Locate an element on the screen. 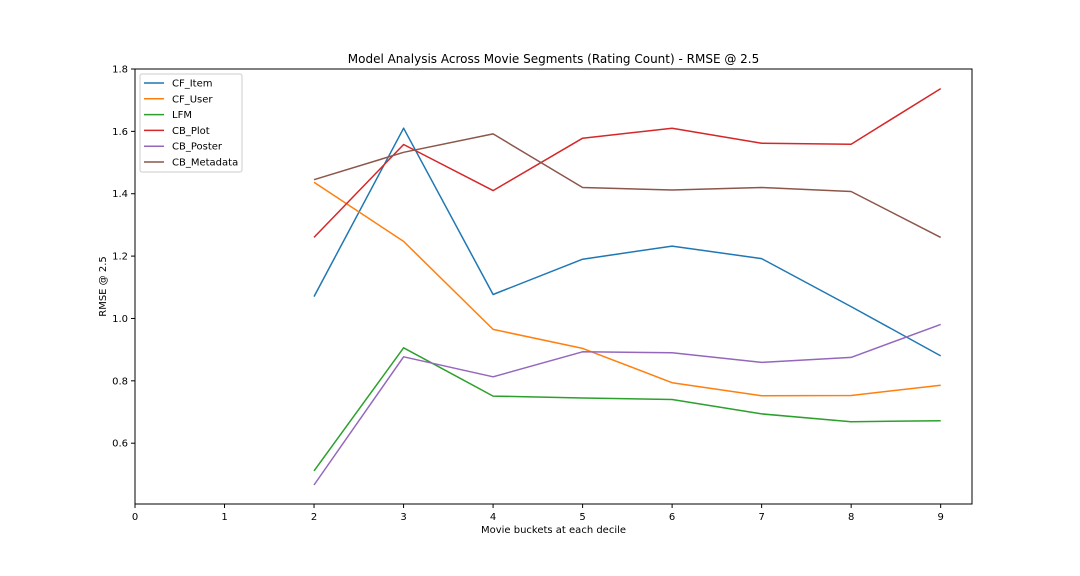 The image size is (1080, 576). y-tick-label: 1.2 is located at coordinates (120, 257).